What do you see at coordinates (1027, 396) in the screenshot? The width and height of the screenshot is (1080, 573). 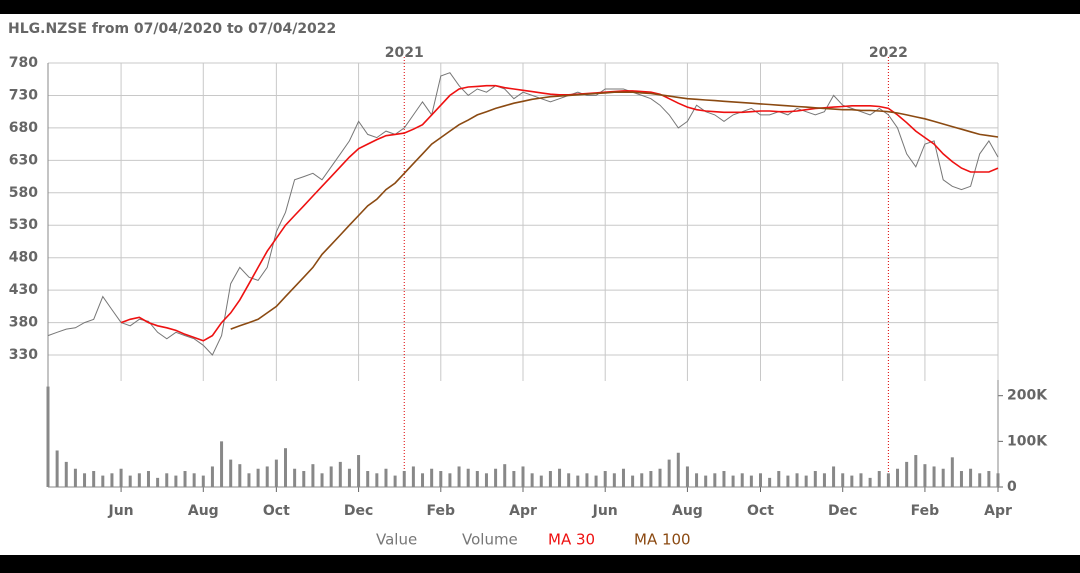 I see `y2-tick-label: 200K` at bounding box center [1027, 396].